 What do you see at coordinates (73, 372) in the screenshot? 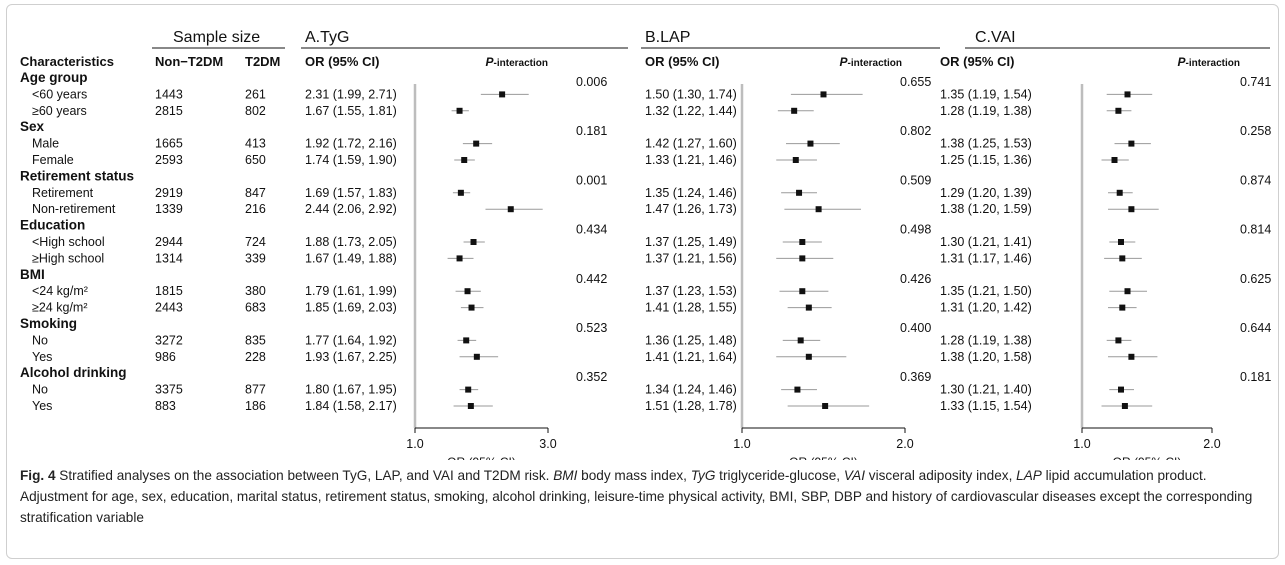
I see `group-label: Alcohol drinking` at bounding box center [73, 372].